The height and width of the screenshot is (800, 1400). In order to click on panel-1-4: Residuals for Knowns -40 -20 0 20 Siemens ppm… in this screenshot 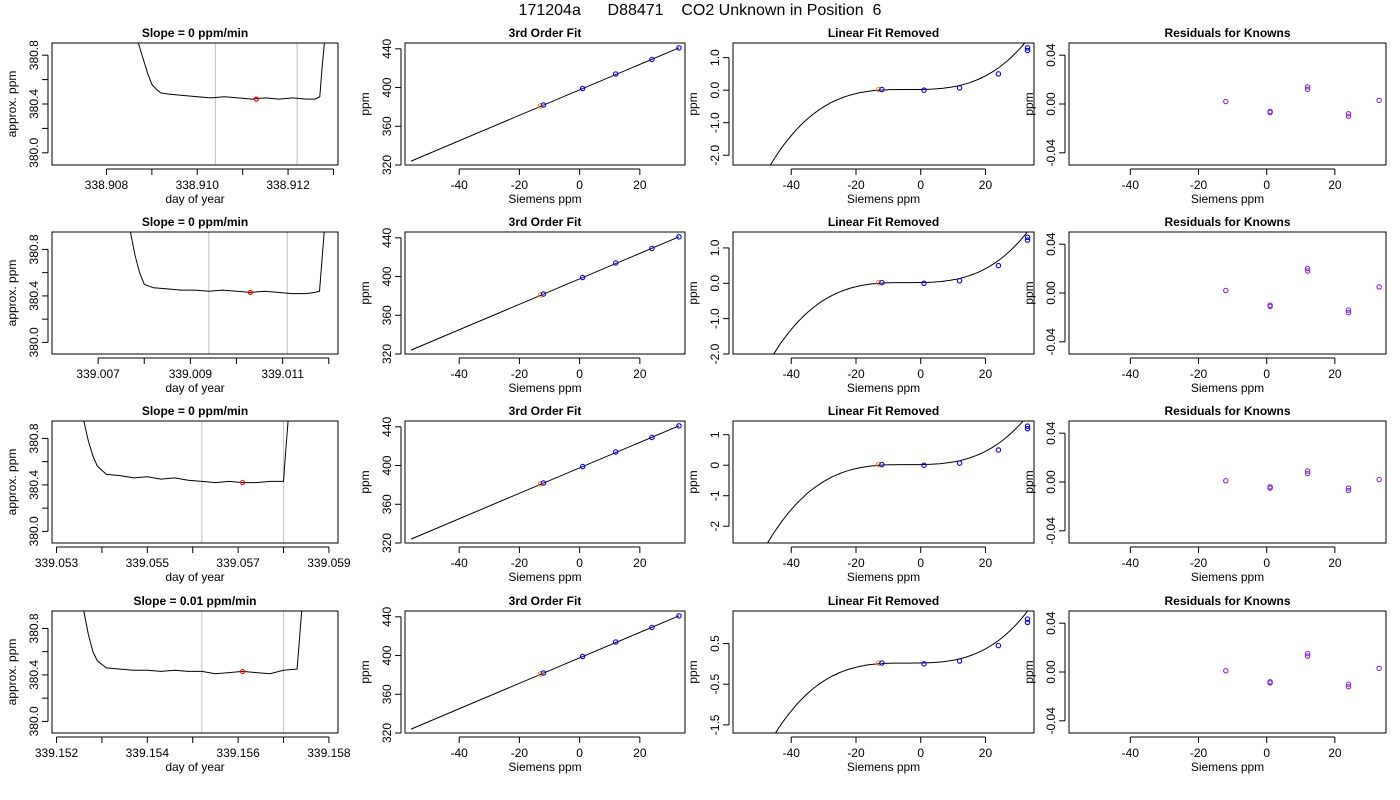, I will do `click(1204, 116)`.